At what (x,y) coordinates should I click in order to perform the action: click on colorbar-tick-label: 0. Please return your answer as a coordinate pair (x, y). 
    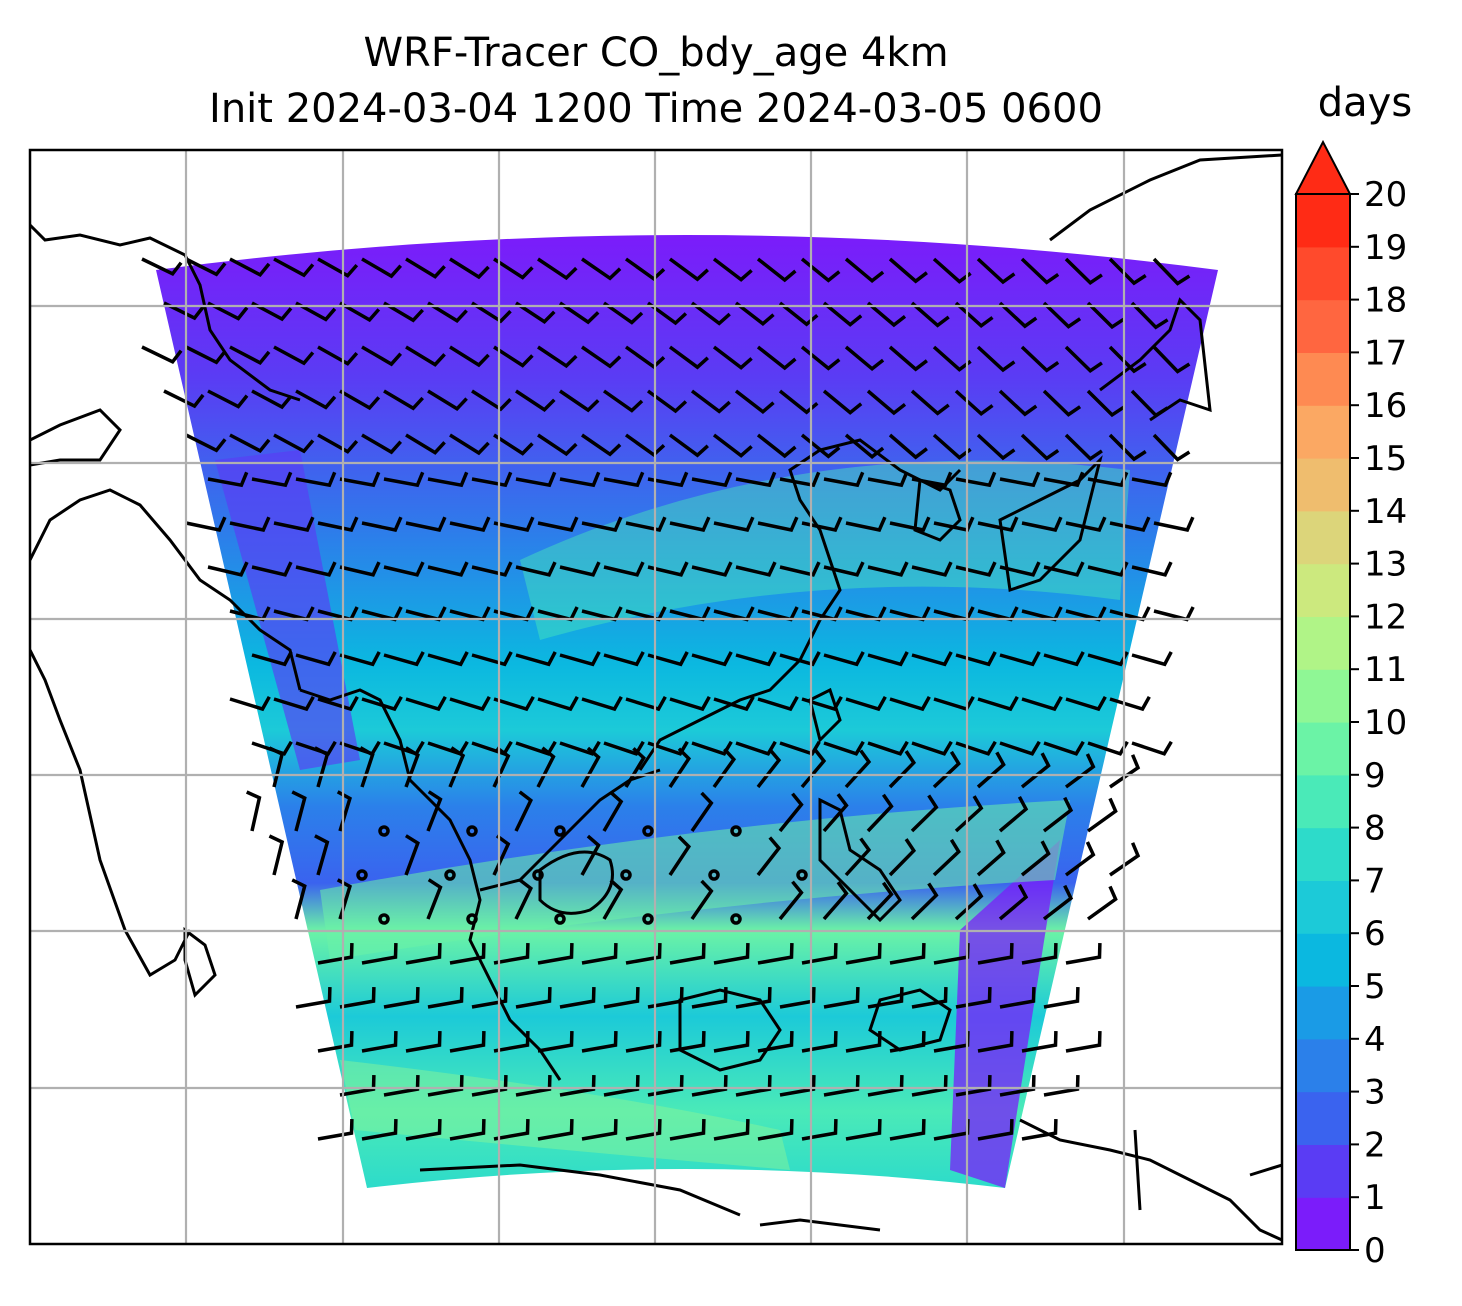
    Looking at the image, I should click on (1375, 1251).